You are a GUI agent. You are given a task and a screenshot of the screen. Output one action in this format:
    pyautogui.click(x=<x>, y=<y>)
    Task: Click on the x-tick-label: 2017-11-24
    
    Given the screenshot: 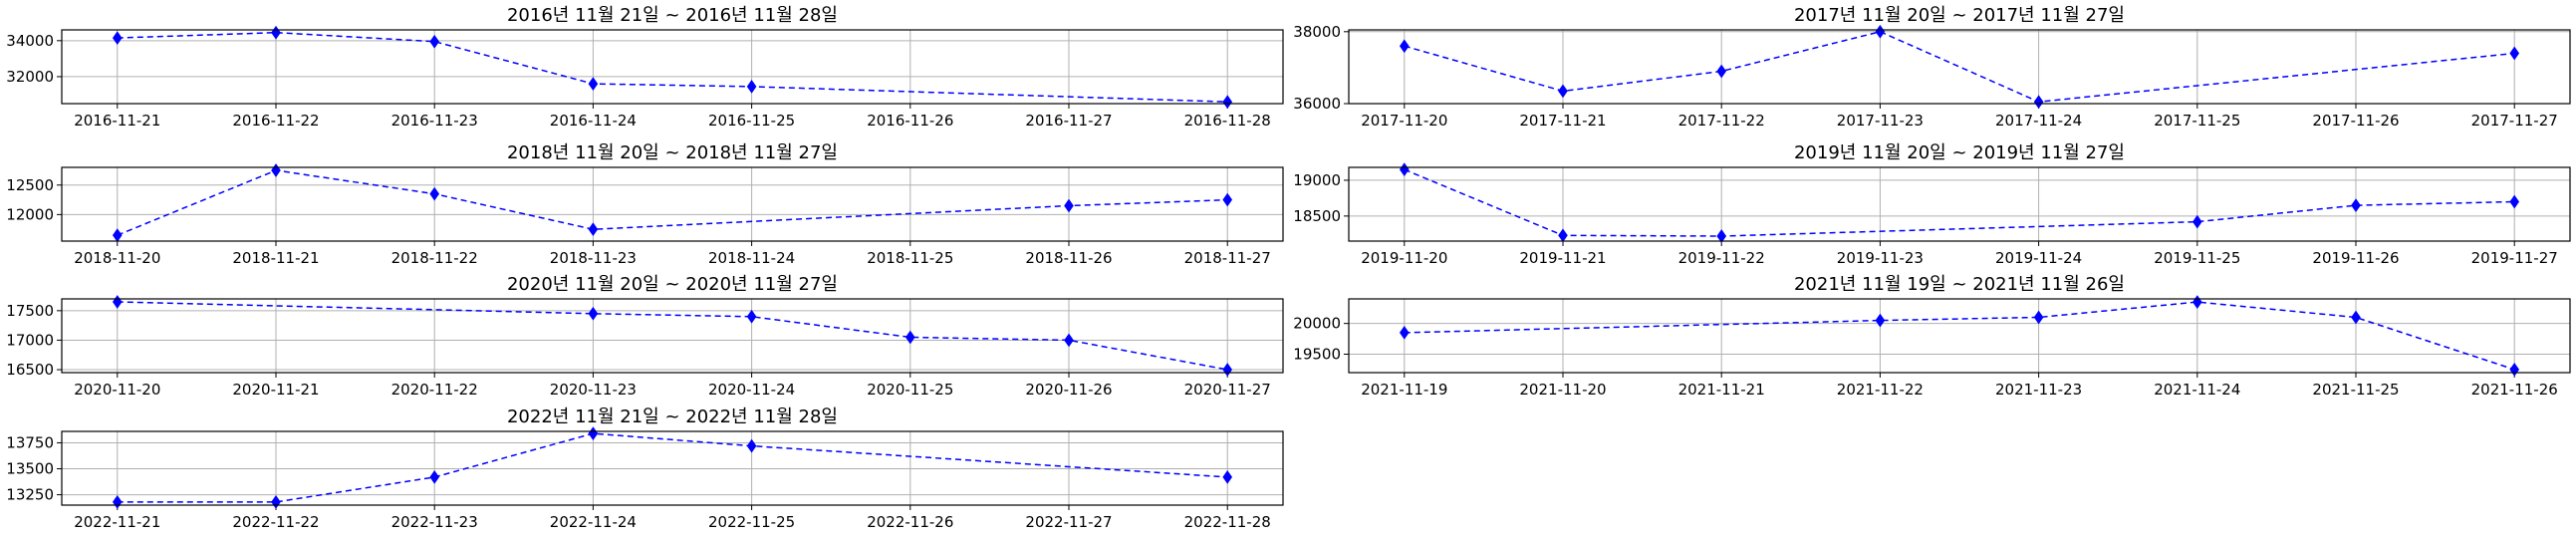 What is the action you would take?
    pyautogui.click(x=2038, y=121)
    